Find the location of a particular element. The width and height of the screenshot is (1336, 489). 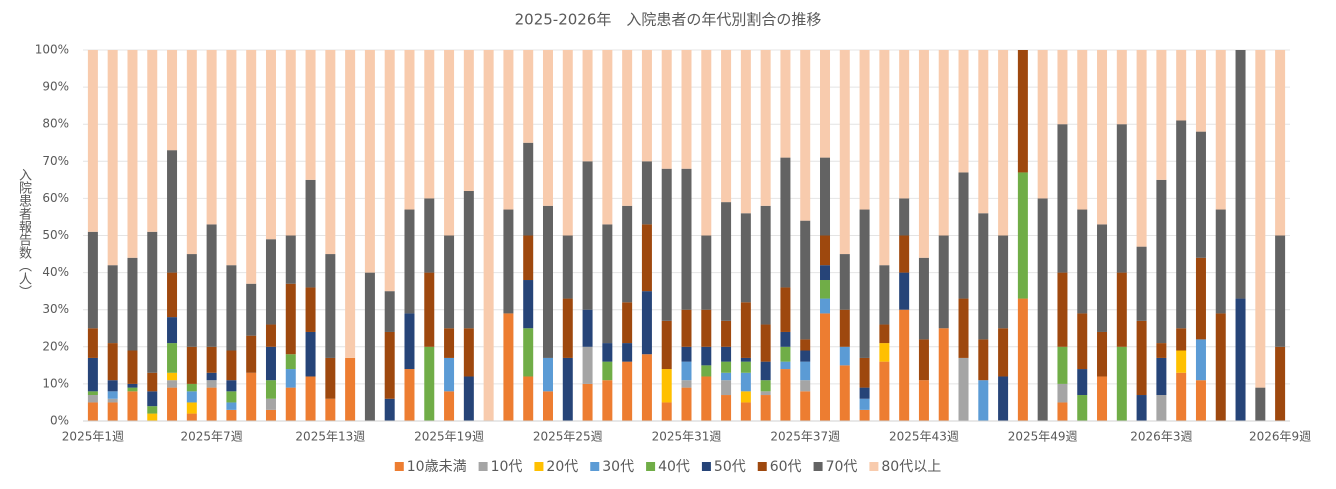

legend-label: 20代 is located at coordinates (562, 467).